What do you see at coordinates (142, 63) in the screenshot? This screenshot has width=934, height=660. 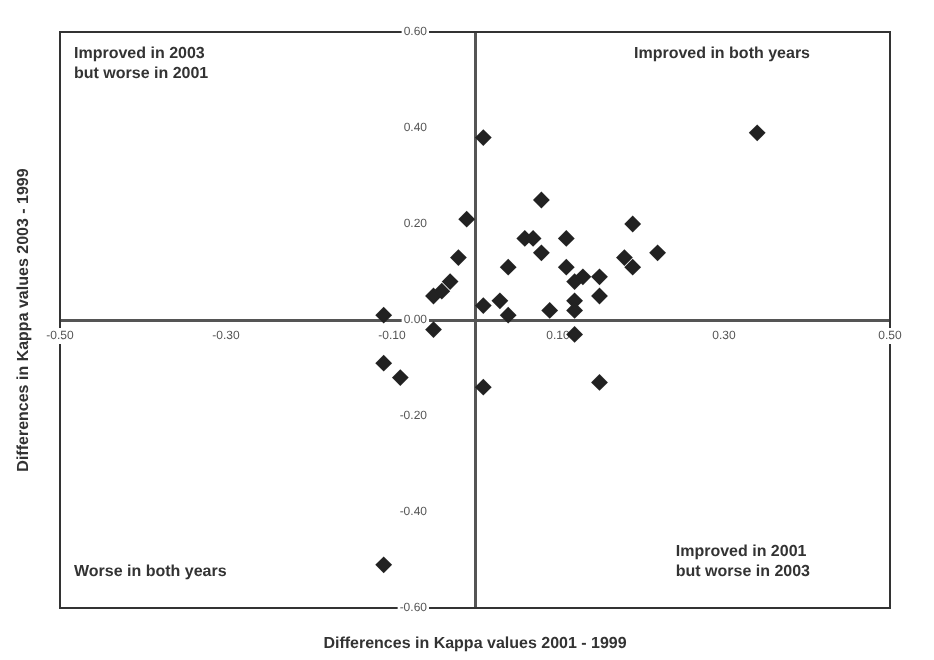 I see `annotation: Improved in 2003 but worse in 2001` at bounding box center [142, 63].